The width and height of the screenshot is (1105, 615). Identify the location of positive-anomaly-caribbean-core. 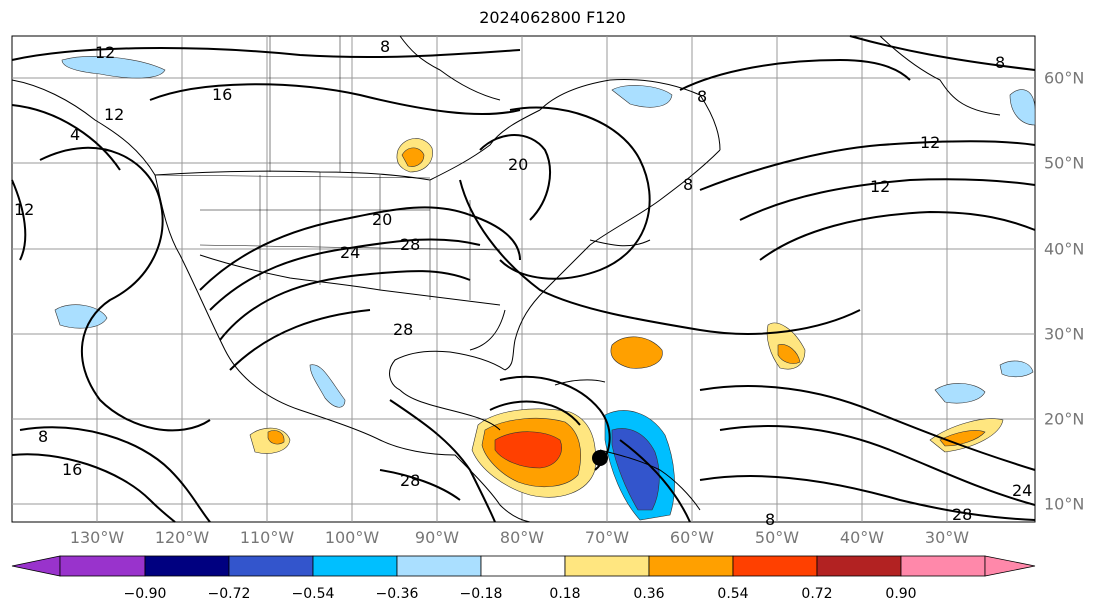
(528, 450).